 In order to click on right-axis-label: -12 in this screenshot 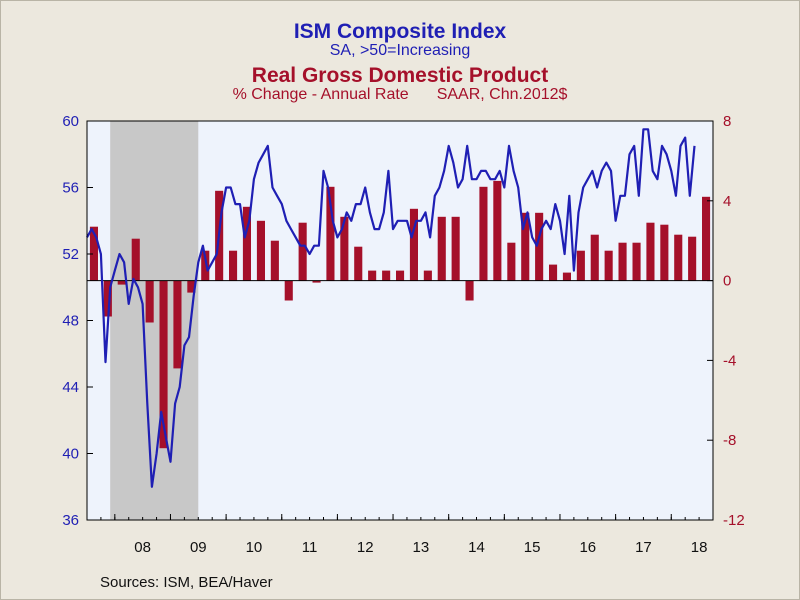, I will do `click(734, 520)`.